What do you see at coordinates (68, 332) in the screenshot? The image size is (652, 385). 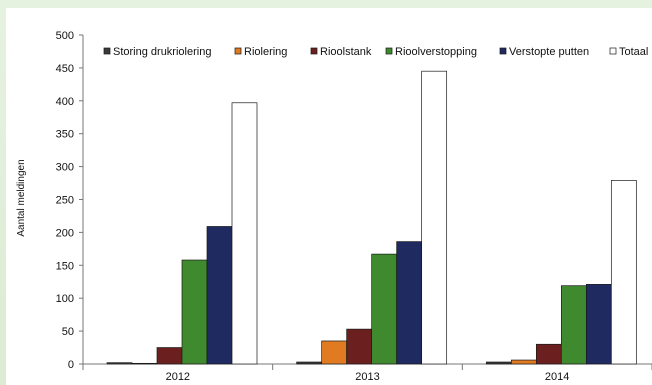 I see `y-tick-label: 50` at bounding box center [68, 332].